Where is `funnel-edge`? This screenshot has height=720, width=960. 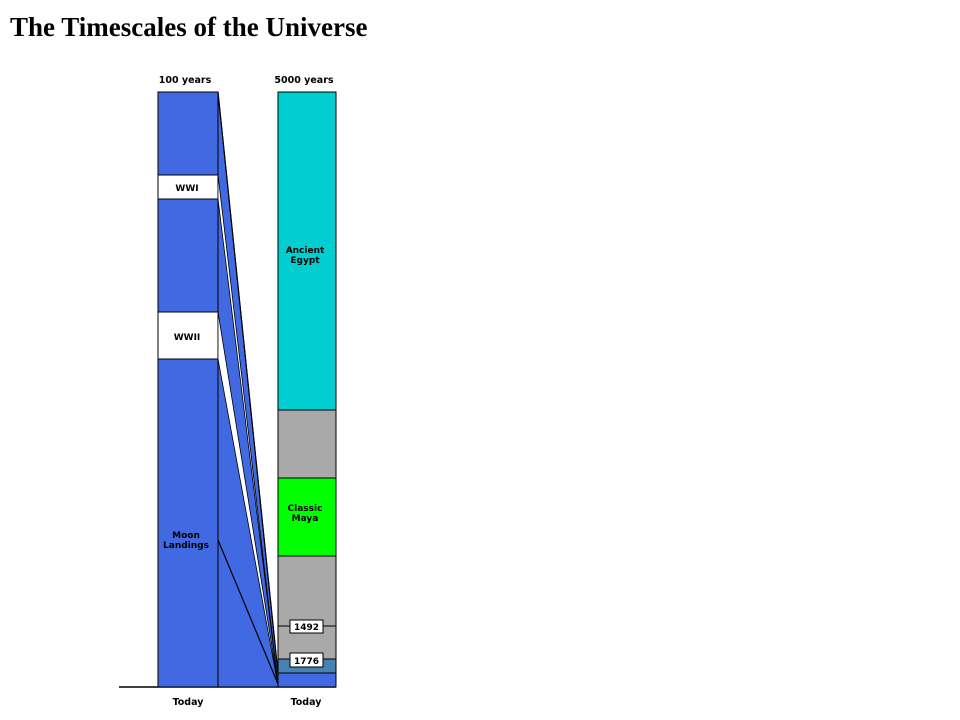 funnel-edge is located at coordinates (248, 382).